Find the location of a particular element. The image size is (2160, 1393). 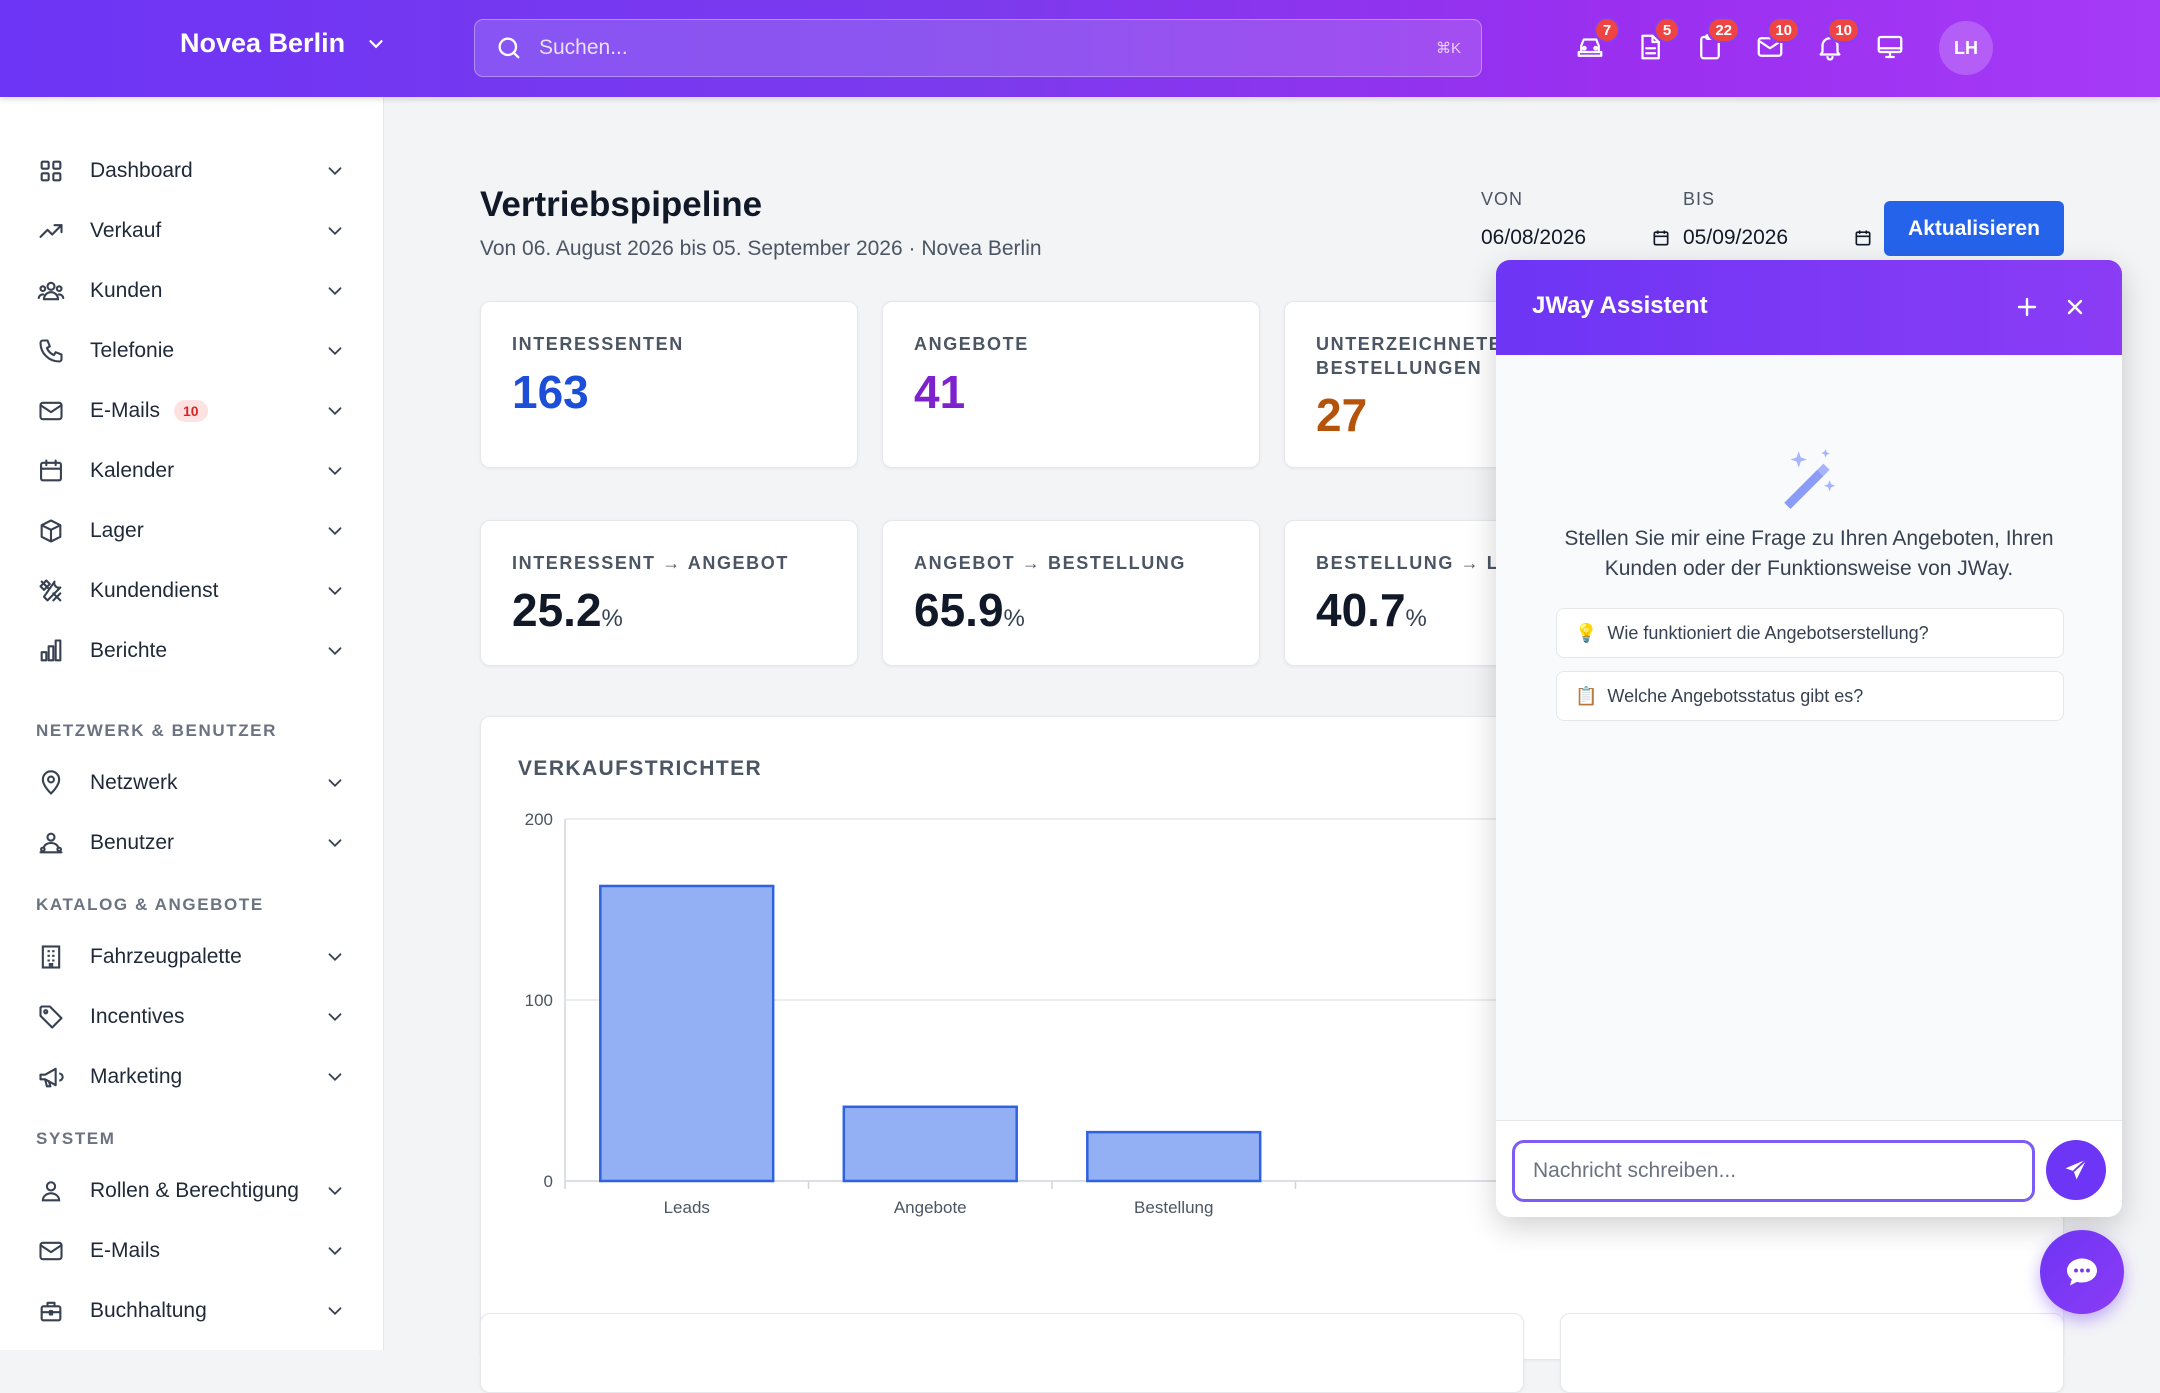

x-tick-label: Bestellung is located at coordinates (1173, 1207).